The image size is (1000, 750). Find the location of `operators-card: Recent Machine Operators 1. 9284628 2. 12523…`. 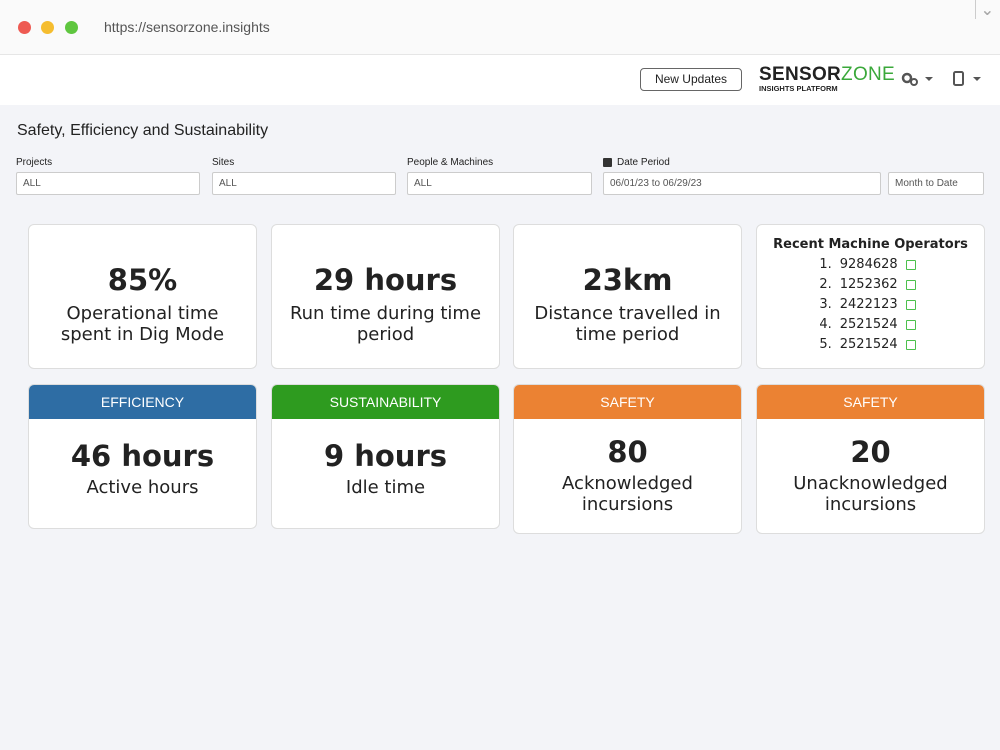

operators-card: Recent Machine Operators 1. 9284628 2. 12523… is located at coordinates (870, 296).